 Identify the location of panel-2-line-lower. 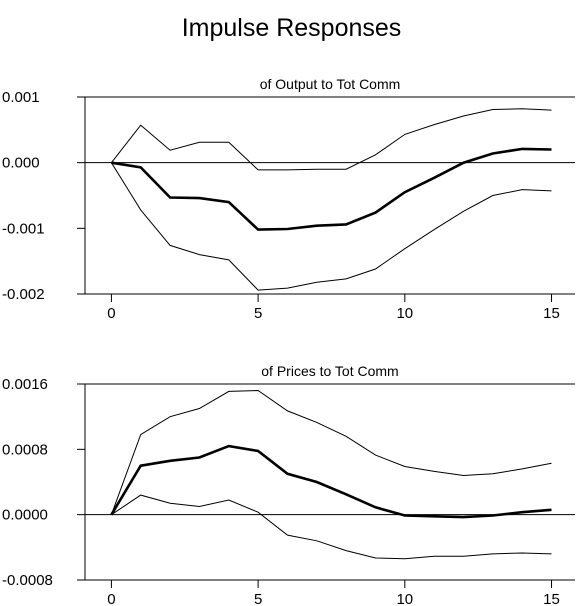
(331, 527).